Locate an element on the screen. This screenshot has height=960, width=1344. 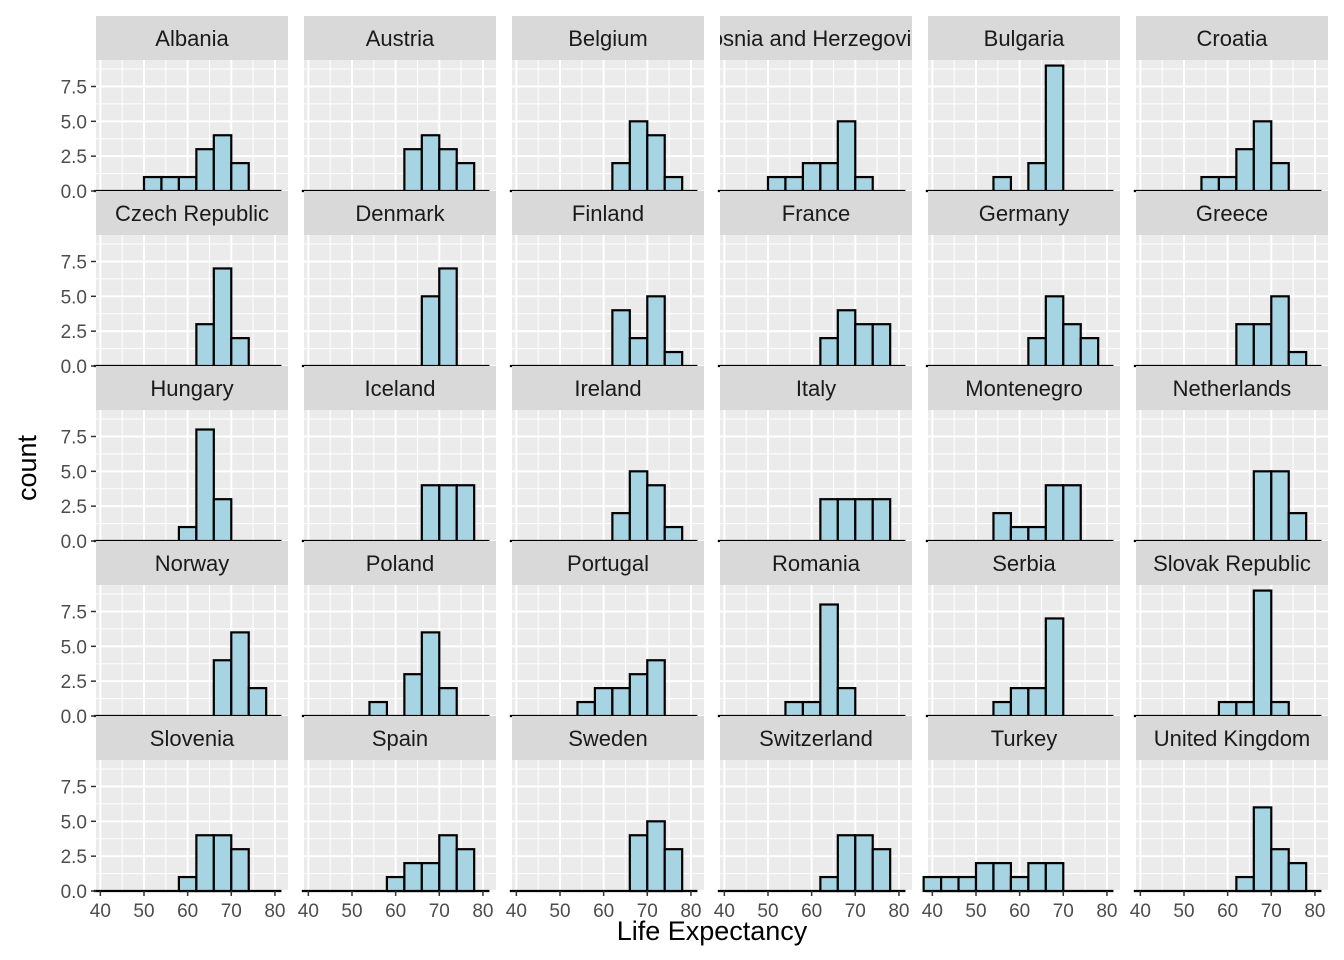
facet-strip-label: Belgium is located at coordinates (607, 38).